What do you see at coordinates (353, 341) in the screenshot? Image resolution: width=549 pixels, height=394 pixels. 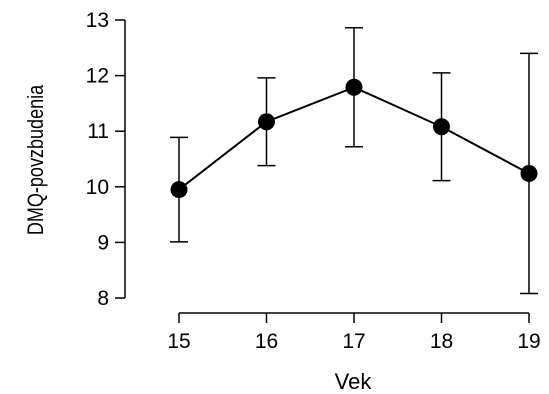 I see `x-tick-label: 17` at bounding box center [353, 341].